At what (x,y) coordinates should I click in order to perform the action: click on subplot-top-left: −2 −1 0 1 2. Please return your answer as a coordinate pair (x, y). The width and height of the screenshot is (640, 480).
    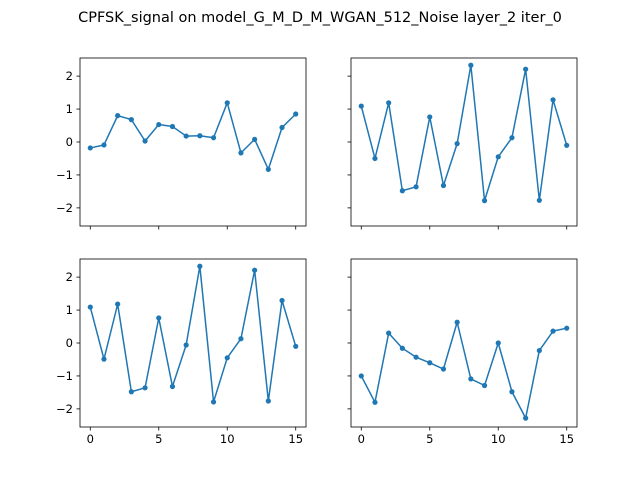
    Looking at the image, I should click on (181, 143).